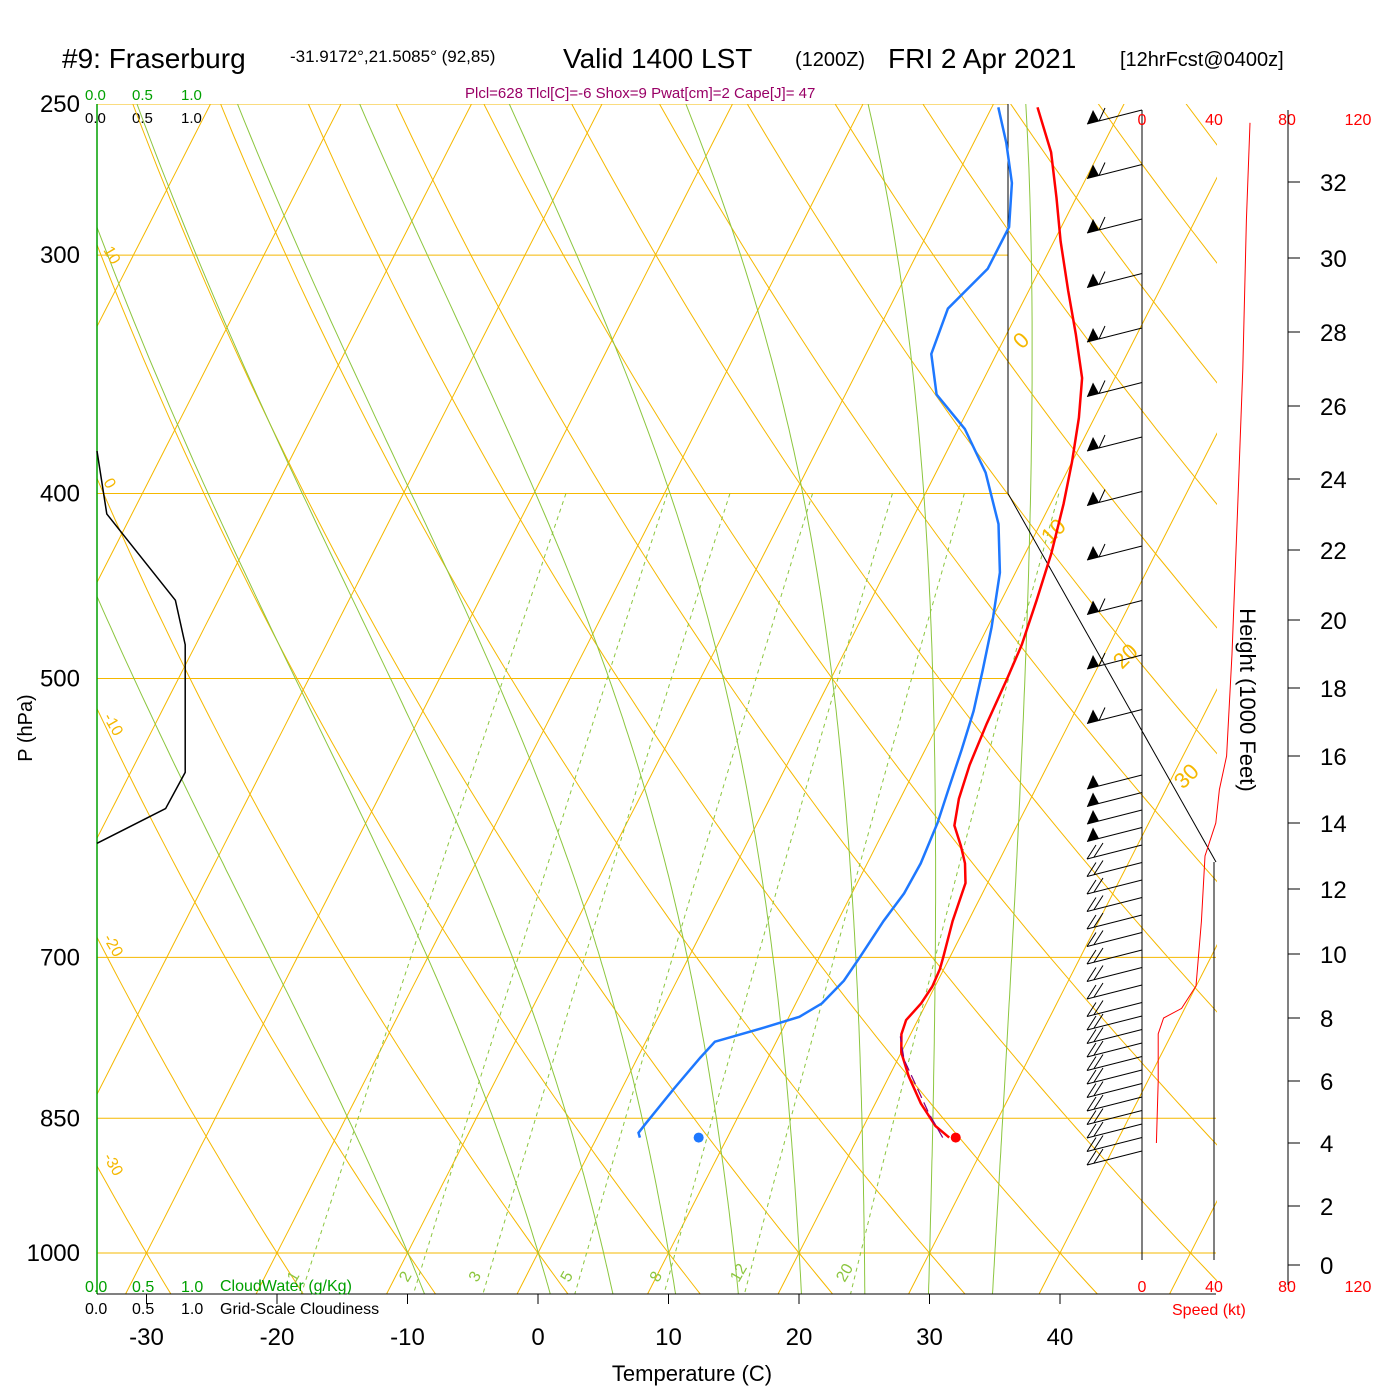  I want to click on cloudwater-label: CloudWater (g/Kg), so click(286, 1286).